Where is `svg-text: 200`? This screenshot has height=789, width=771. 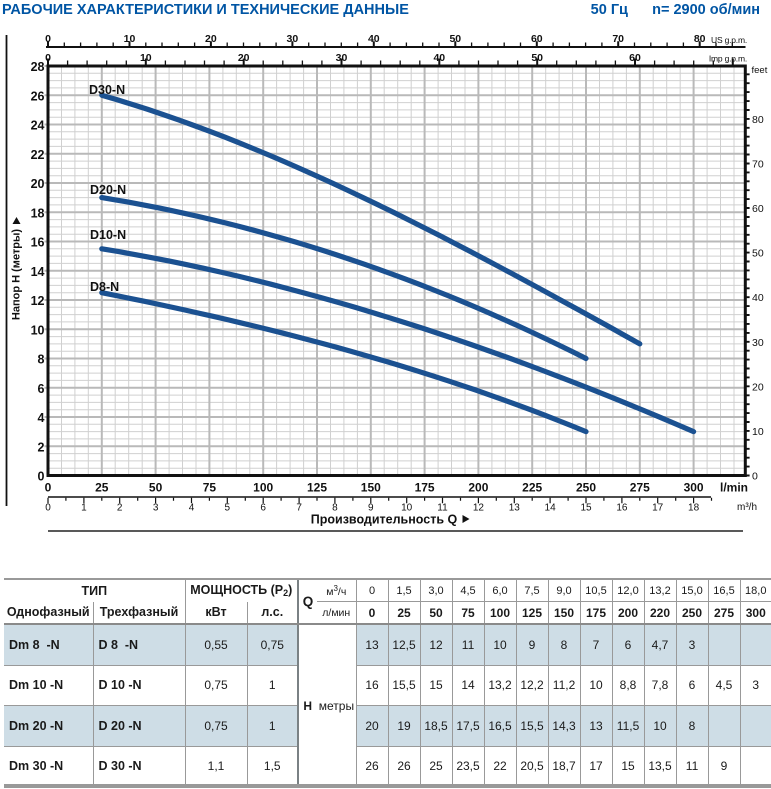
svg-text: 200 is located at coordinates (478, 488).